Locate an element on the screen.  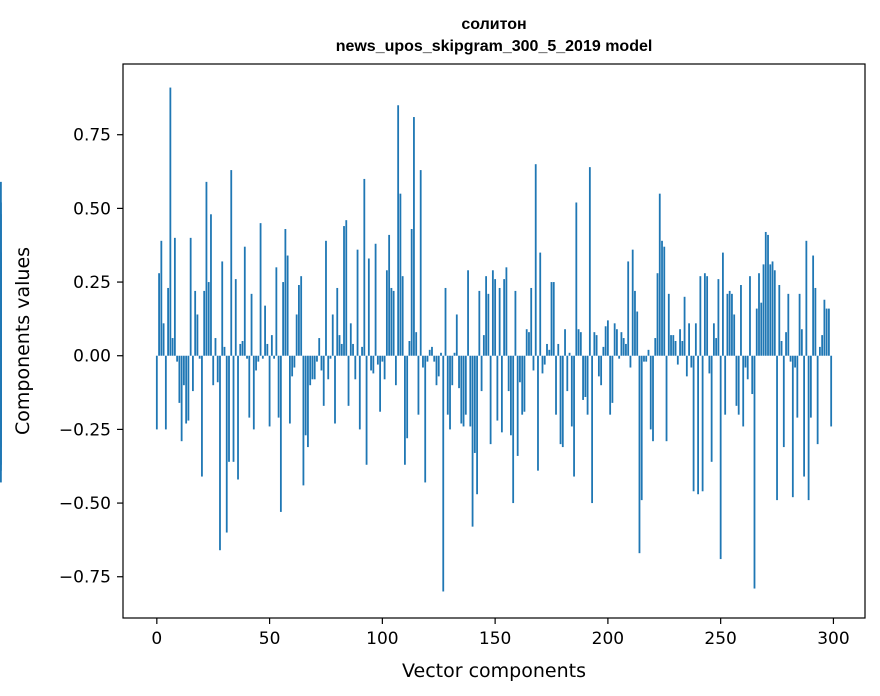
y-tick-label: −0.75 is located at coordinates (85, 578).